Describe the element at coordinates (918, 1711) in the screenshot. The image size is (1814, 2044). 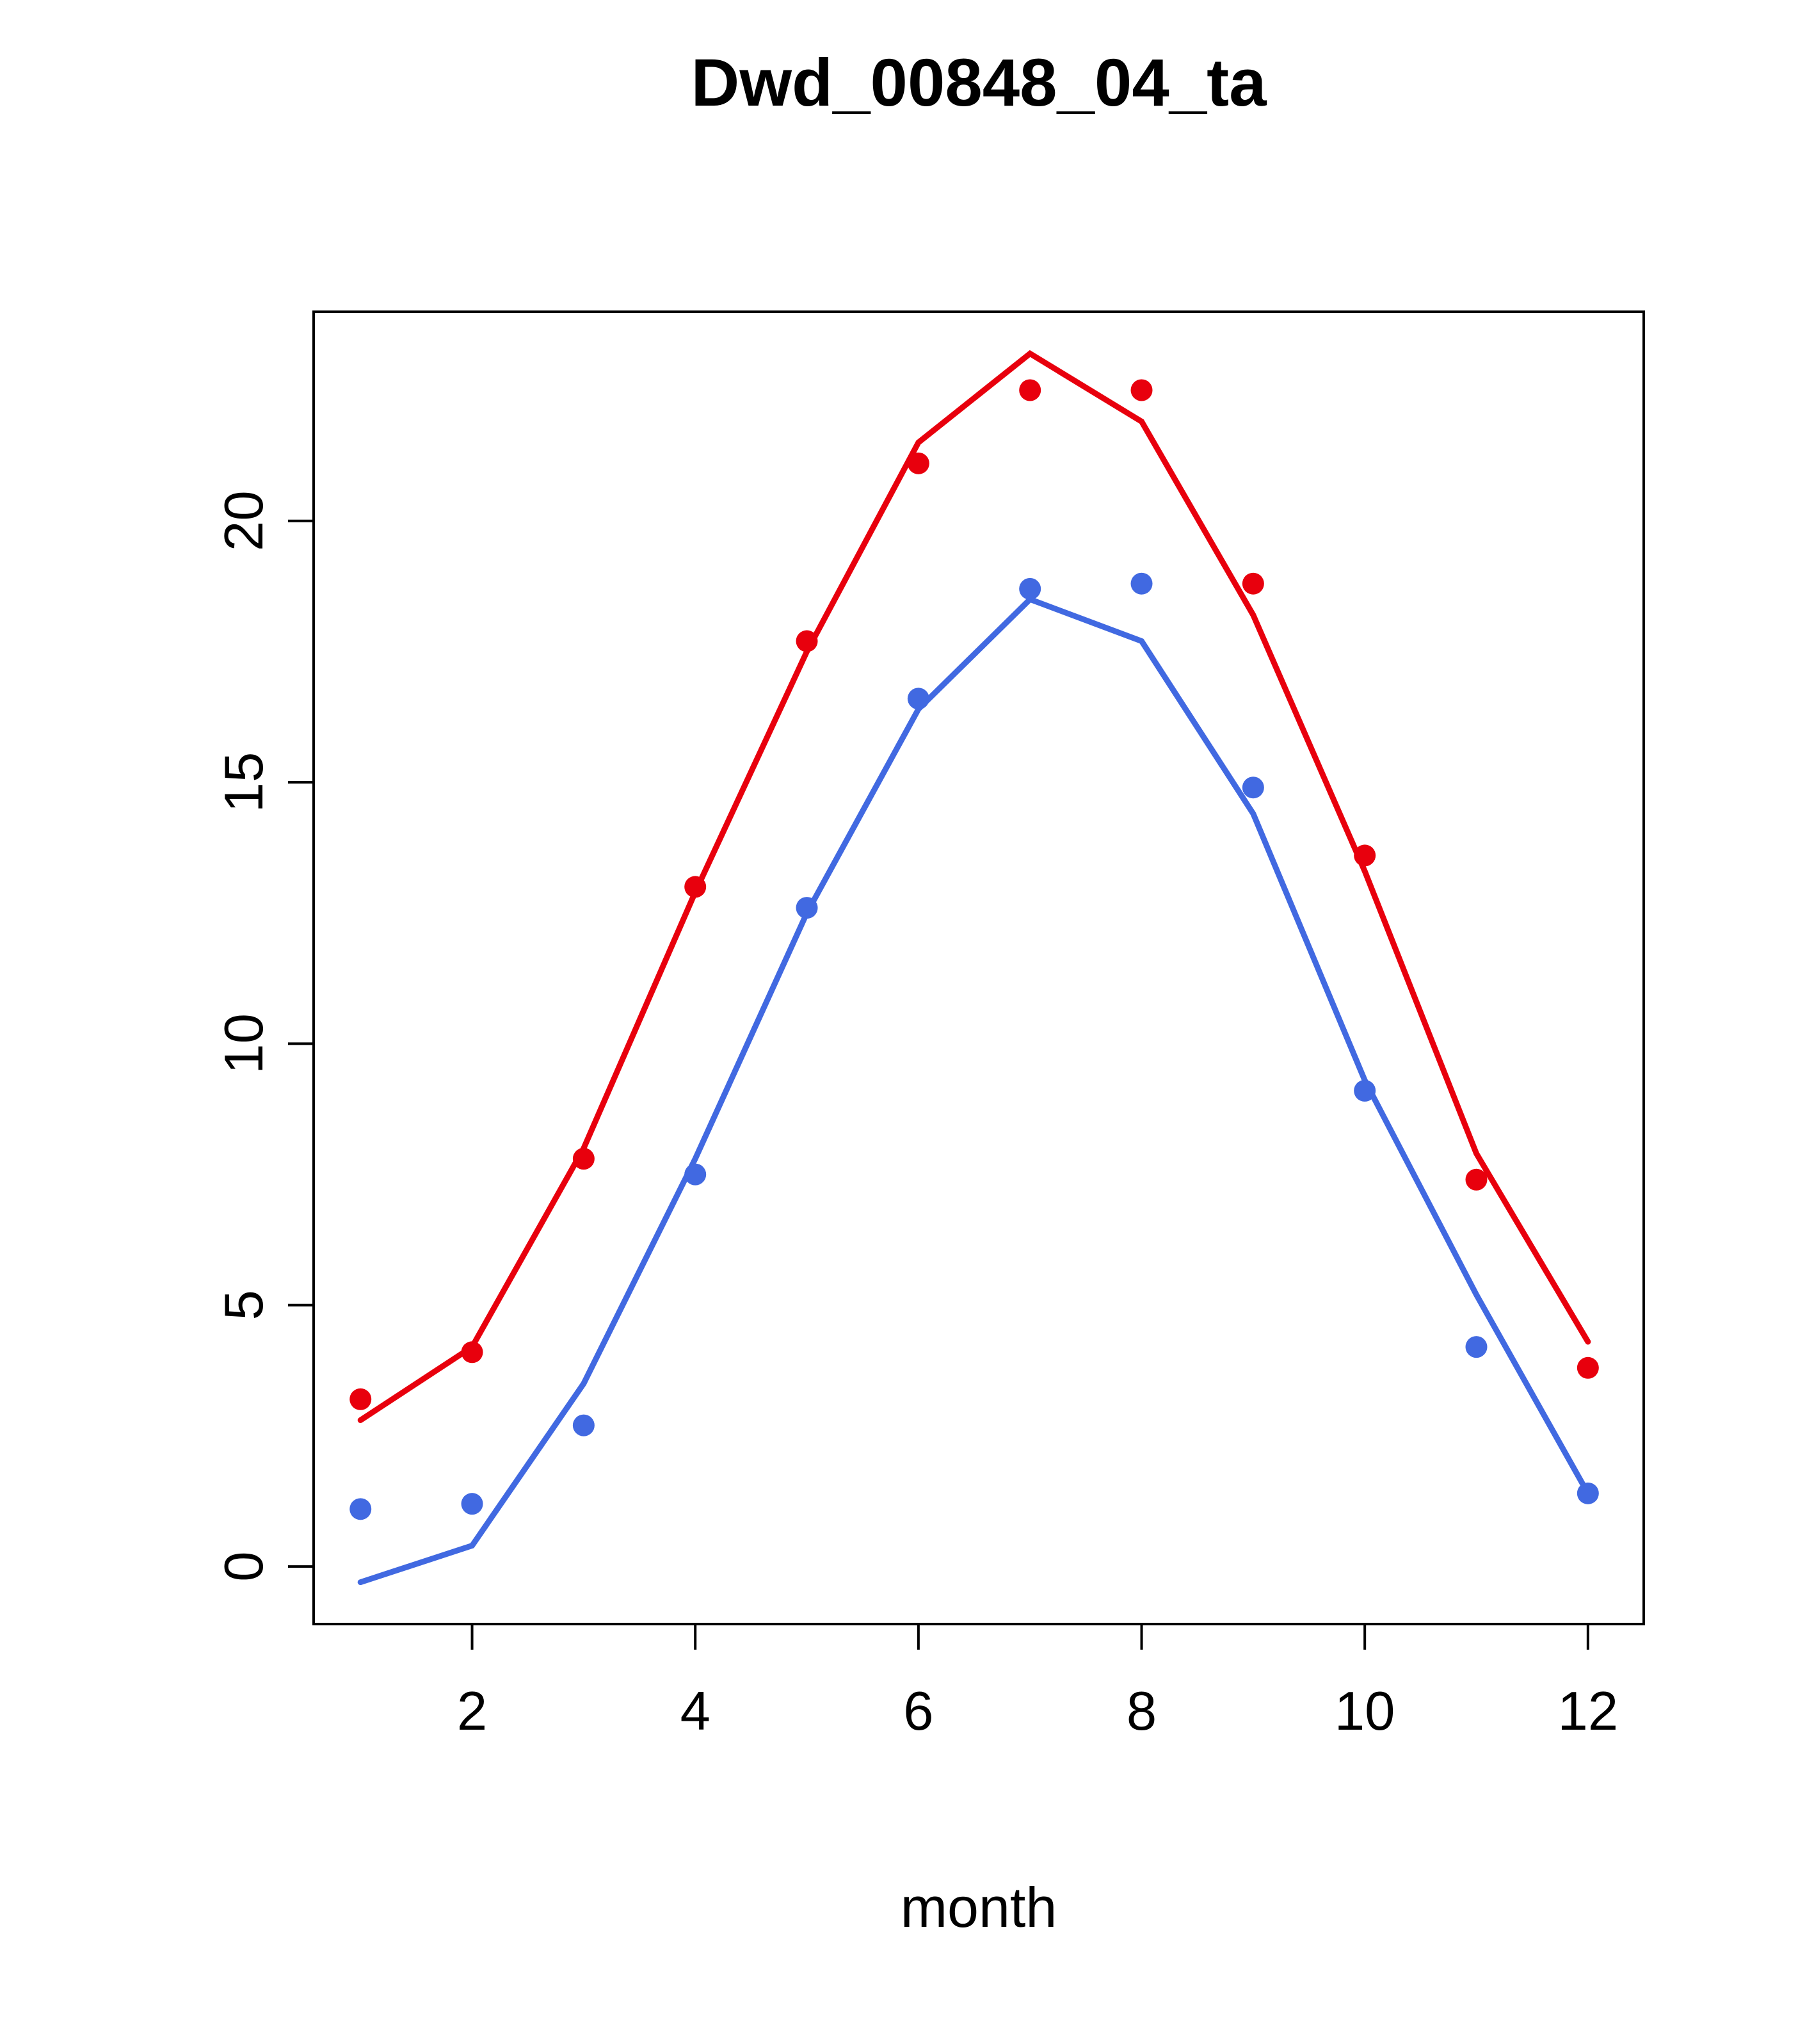
I see `x-tick-label: 6` at that location.